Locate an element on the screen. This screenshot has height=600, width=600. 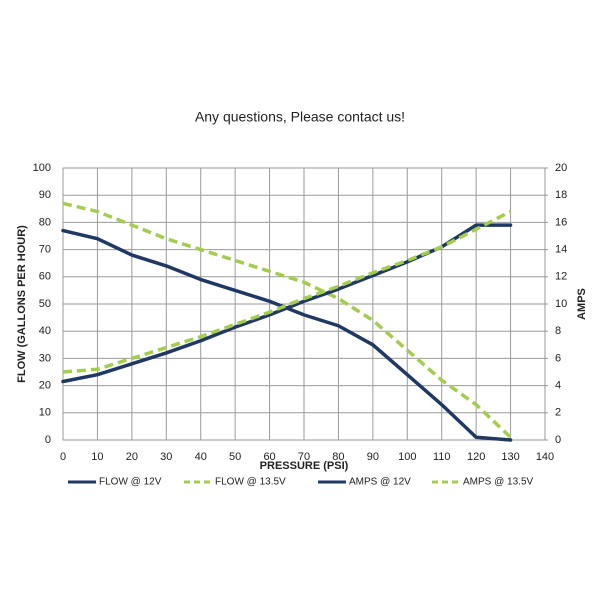
y2-tick-label: 6 is located at coordinates (558, 358).